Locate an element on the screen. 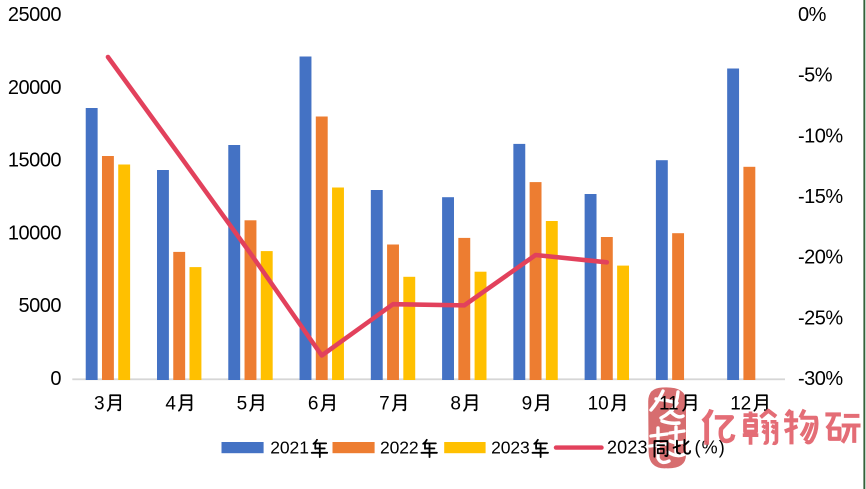  svg-text: -10% is located at coordinates (820, 136).